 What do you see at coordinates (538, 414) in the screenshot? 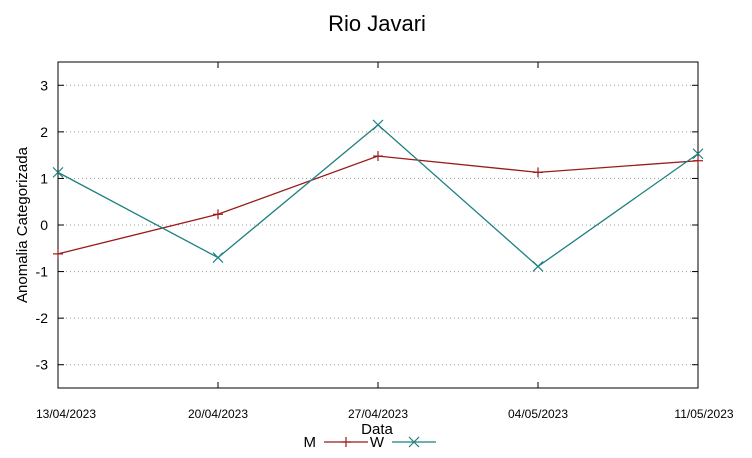
I see `x-tick-label: 04/05/2023` at bounding box center [538, 414].